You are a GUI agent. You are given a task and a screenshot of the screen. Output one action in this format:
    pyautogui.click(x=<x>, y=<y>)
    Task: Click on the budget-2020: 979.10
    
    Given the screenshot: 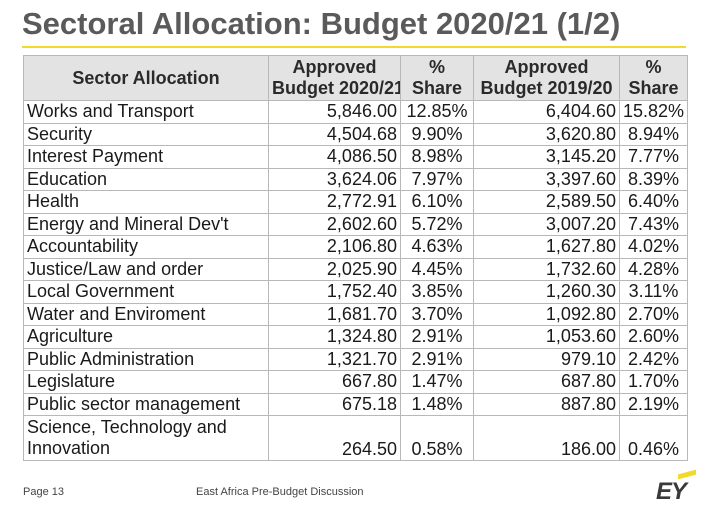 What is the action you would take?
    pyautogui.click(x=546, y=359)
    